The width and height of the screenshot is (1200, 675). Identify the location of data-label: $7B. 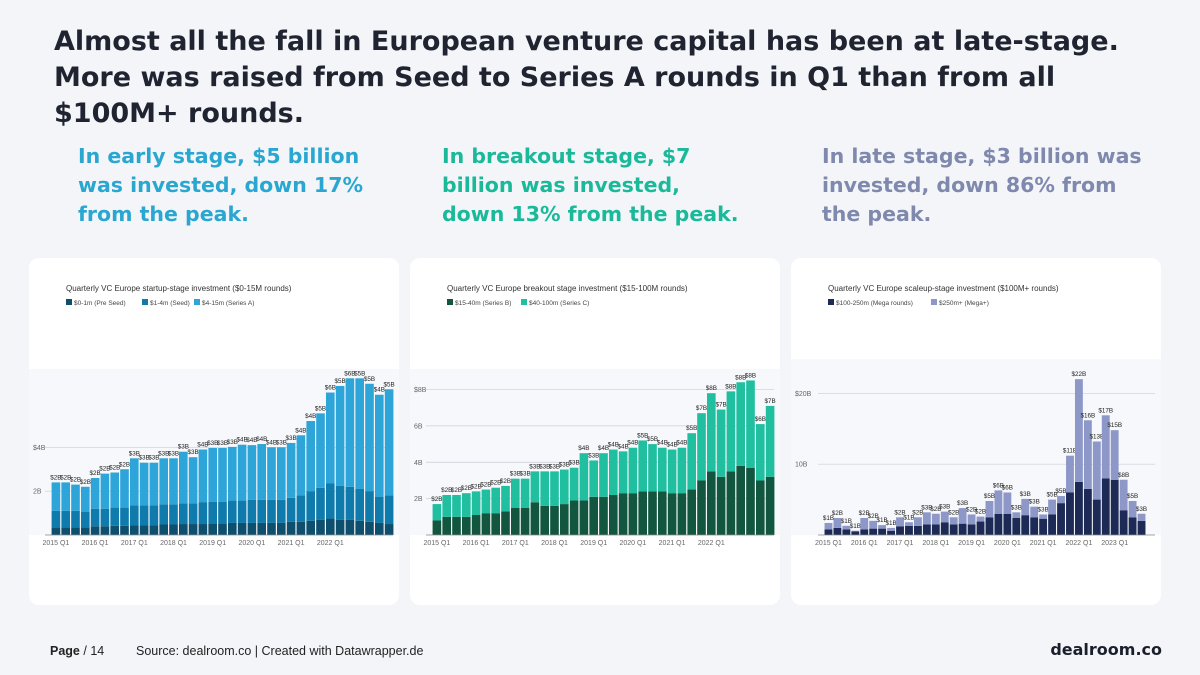
(769, 401).